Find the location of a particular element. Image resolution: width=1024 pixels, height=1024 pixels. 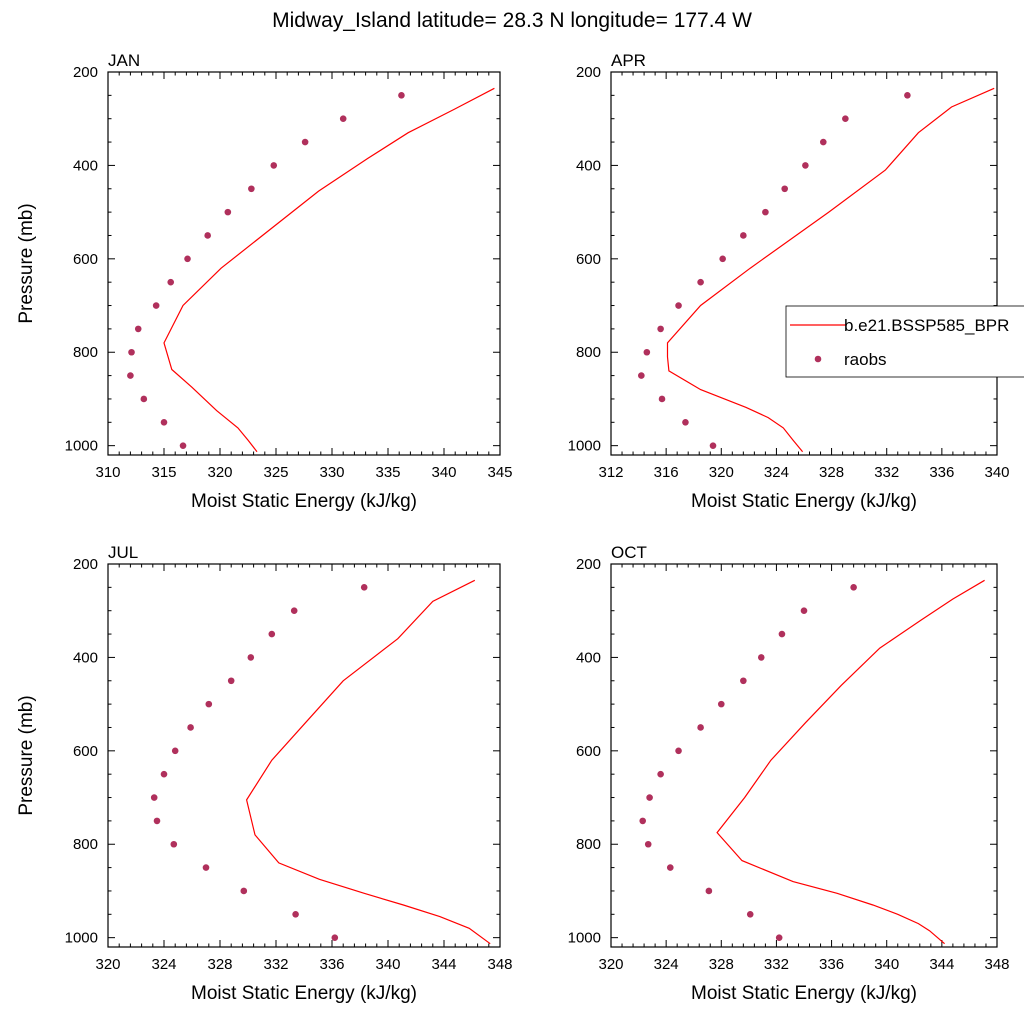

y-tick-label: 1000 is located at coordinates (81, 446).